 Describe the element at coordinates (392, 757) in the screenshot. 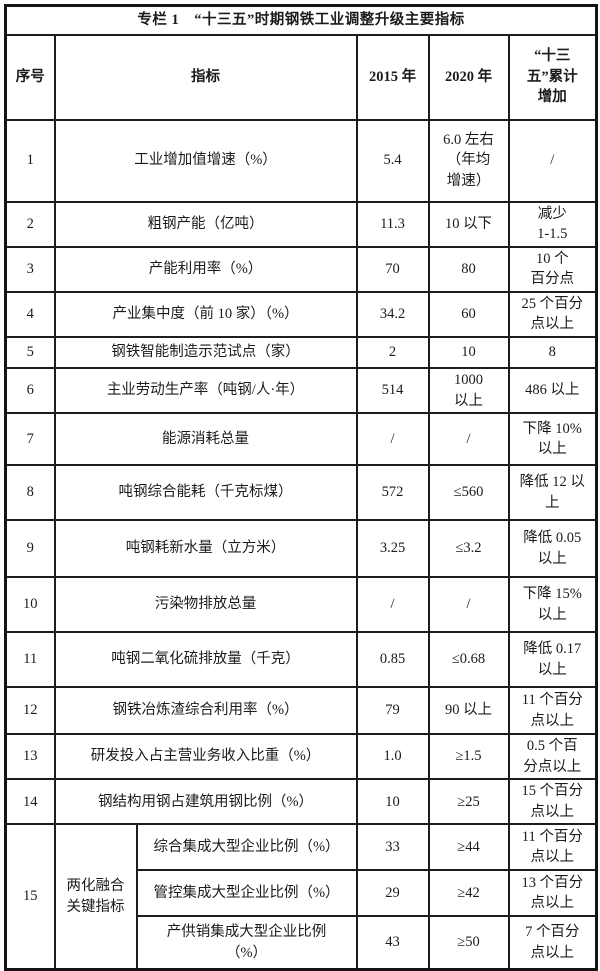

I see `value-2015-cell: 1.0` at that location.